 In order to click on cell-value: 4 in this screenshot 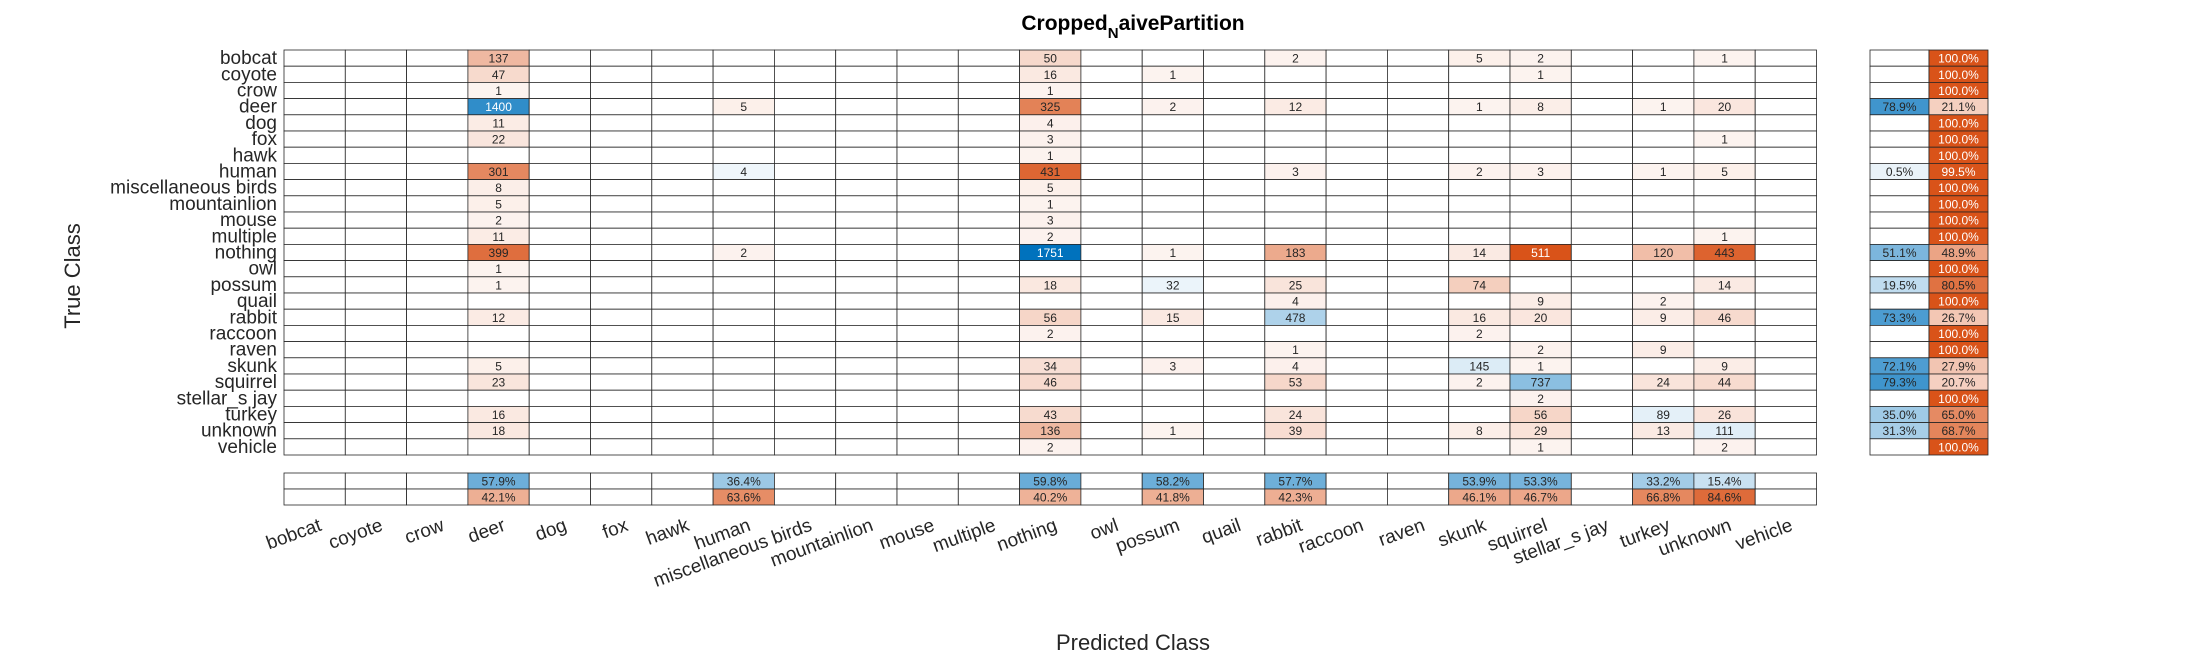, I will do `click(1295, 302)`.